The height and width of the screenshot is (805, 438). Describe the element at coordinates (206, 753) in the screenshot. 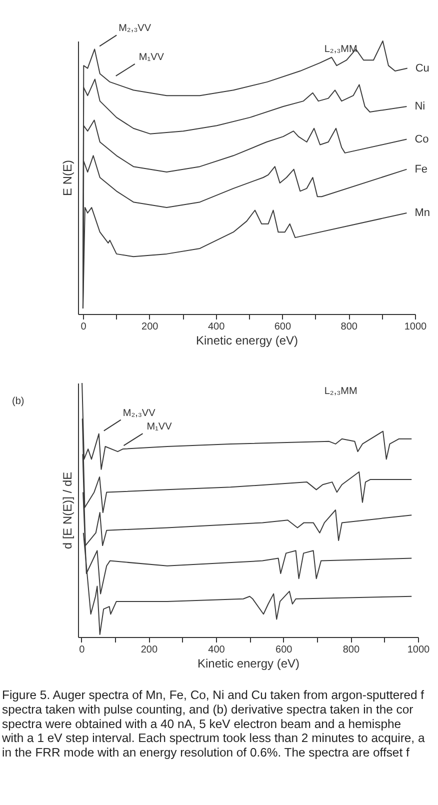

I see `text: in the FRR mode with an energy resolution of 0.6%. The spectra are offset f` at that location.